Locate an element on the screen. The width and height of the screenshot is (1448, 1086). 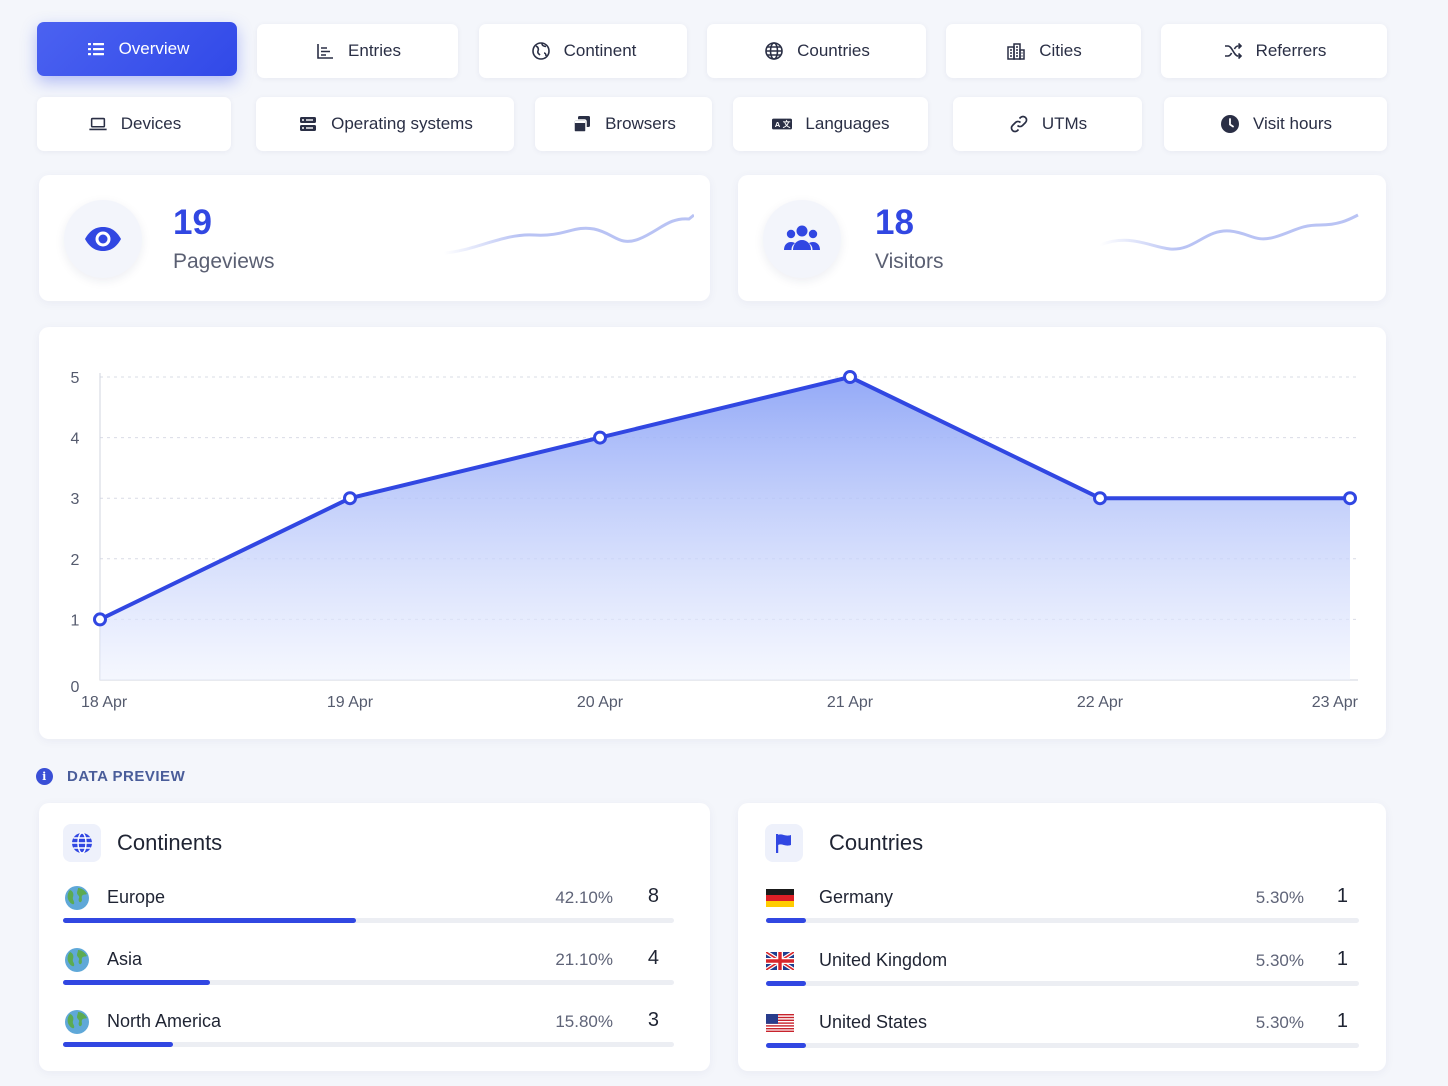
country-name: Germany is located at coordinates (856, 897).